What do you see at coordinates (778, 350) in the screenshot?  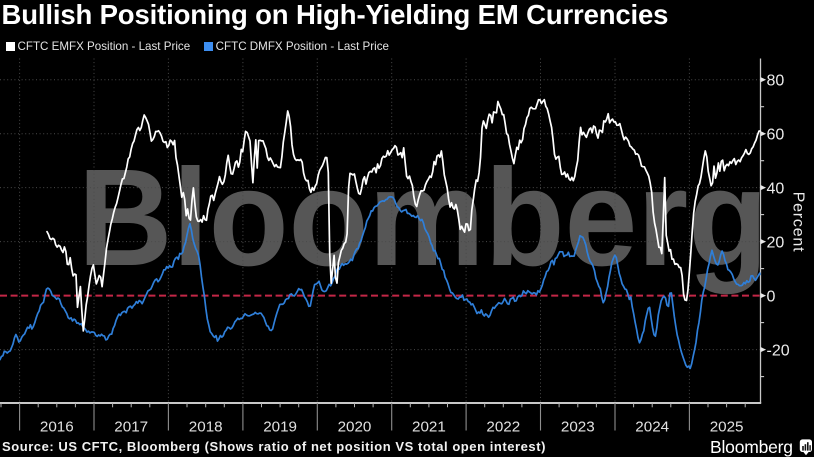 I see `svg-text: -20` at bounding box center [778, 350].